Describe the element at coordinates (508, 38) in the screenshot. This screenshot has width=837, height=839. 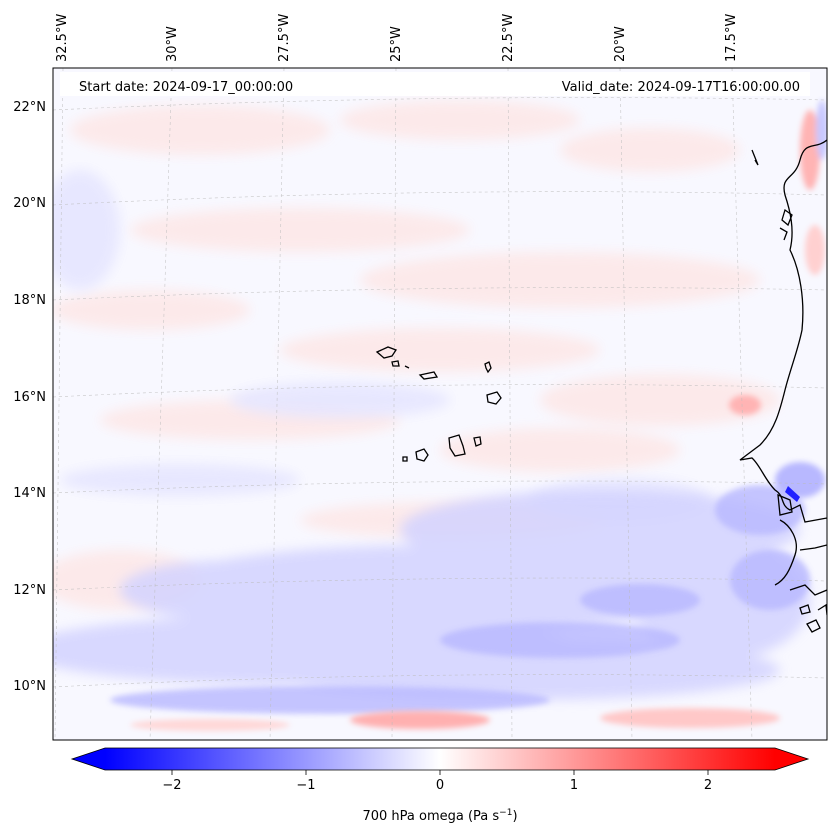
I see `lon-label: 22.5°W` at that location.